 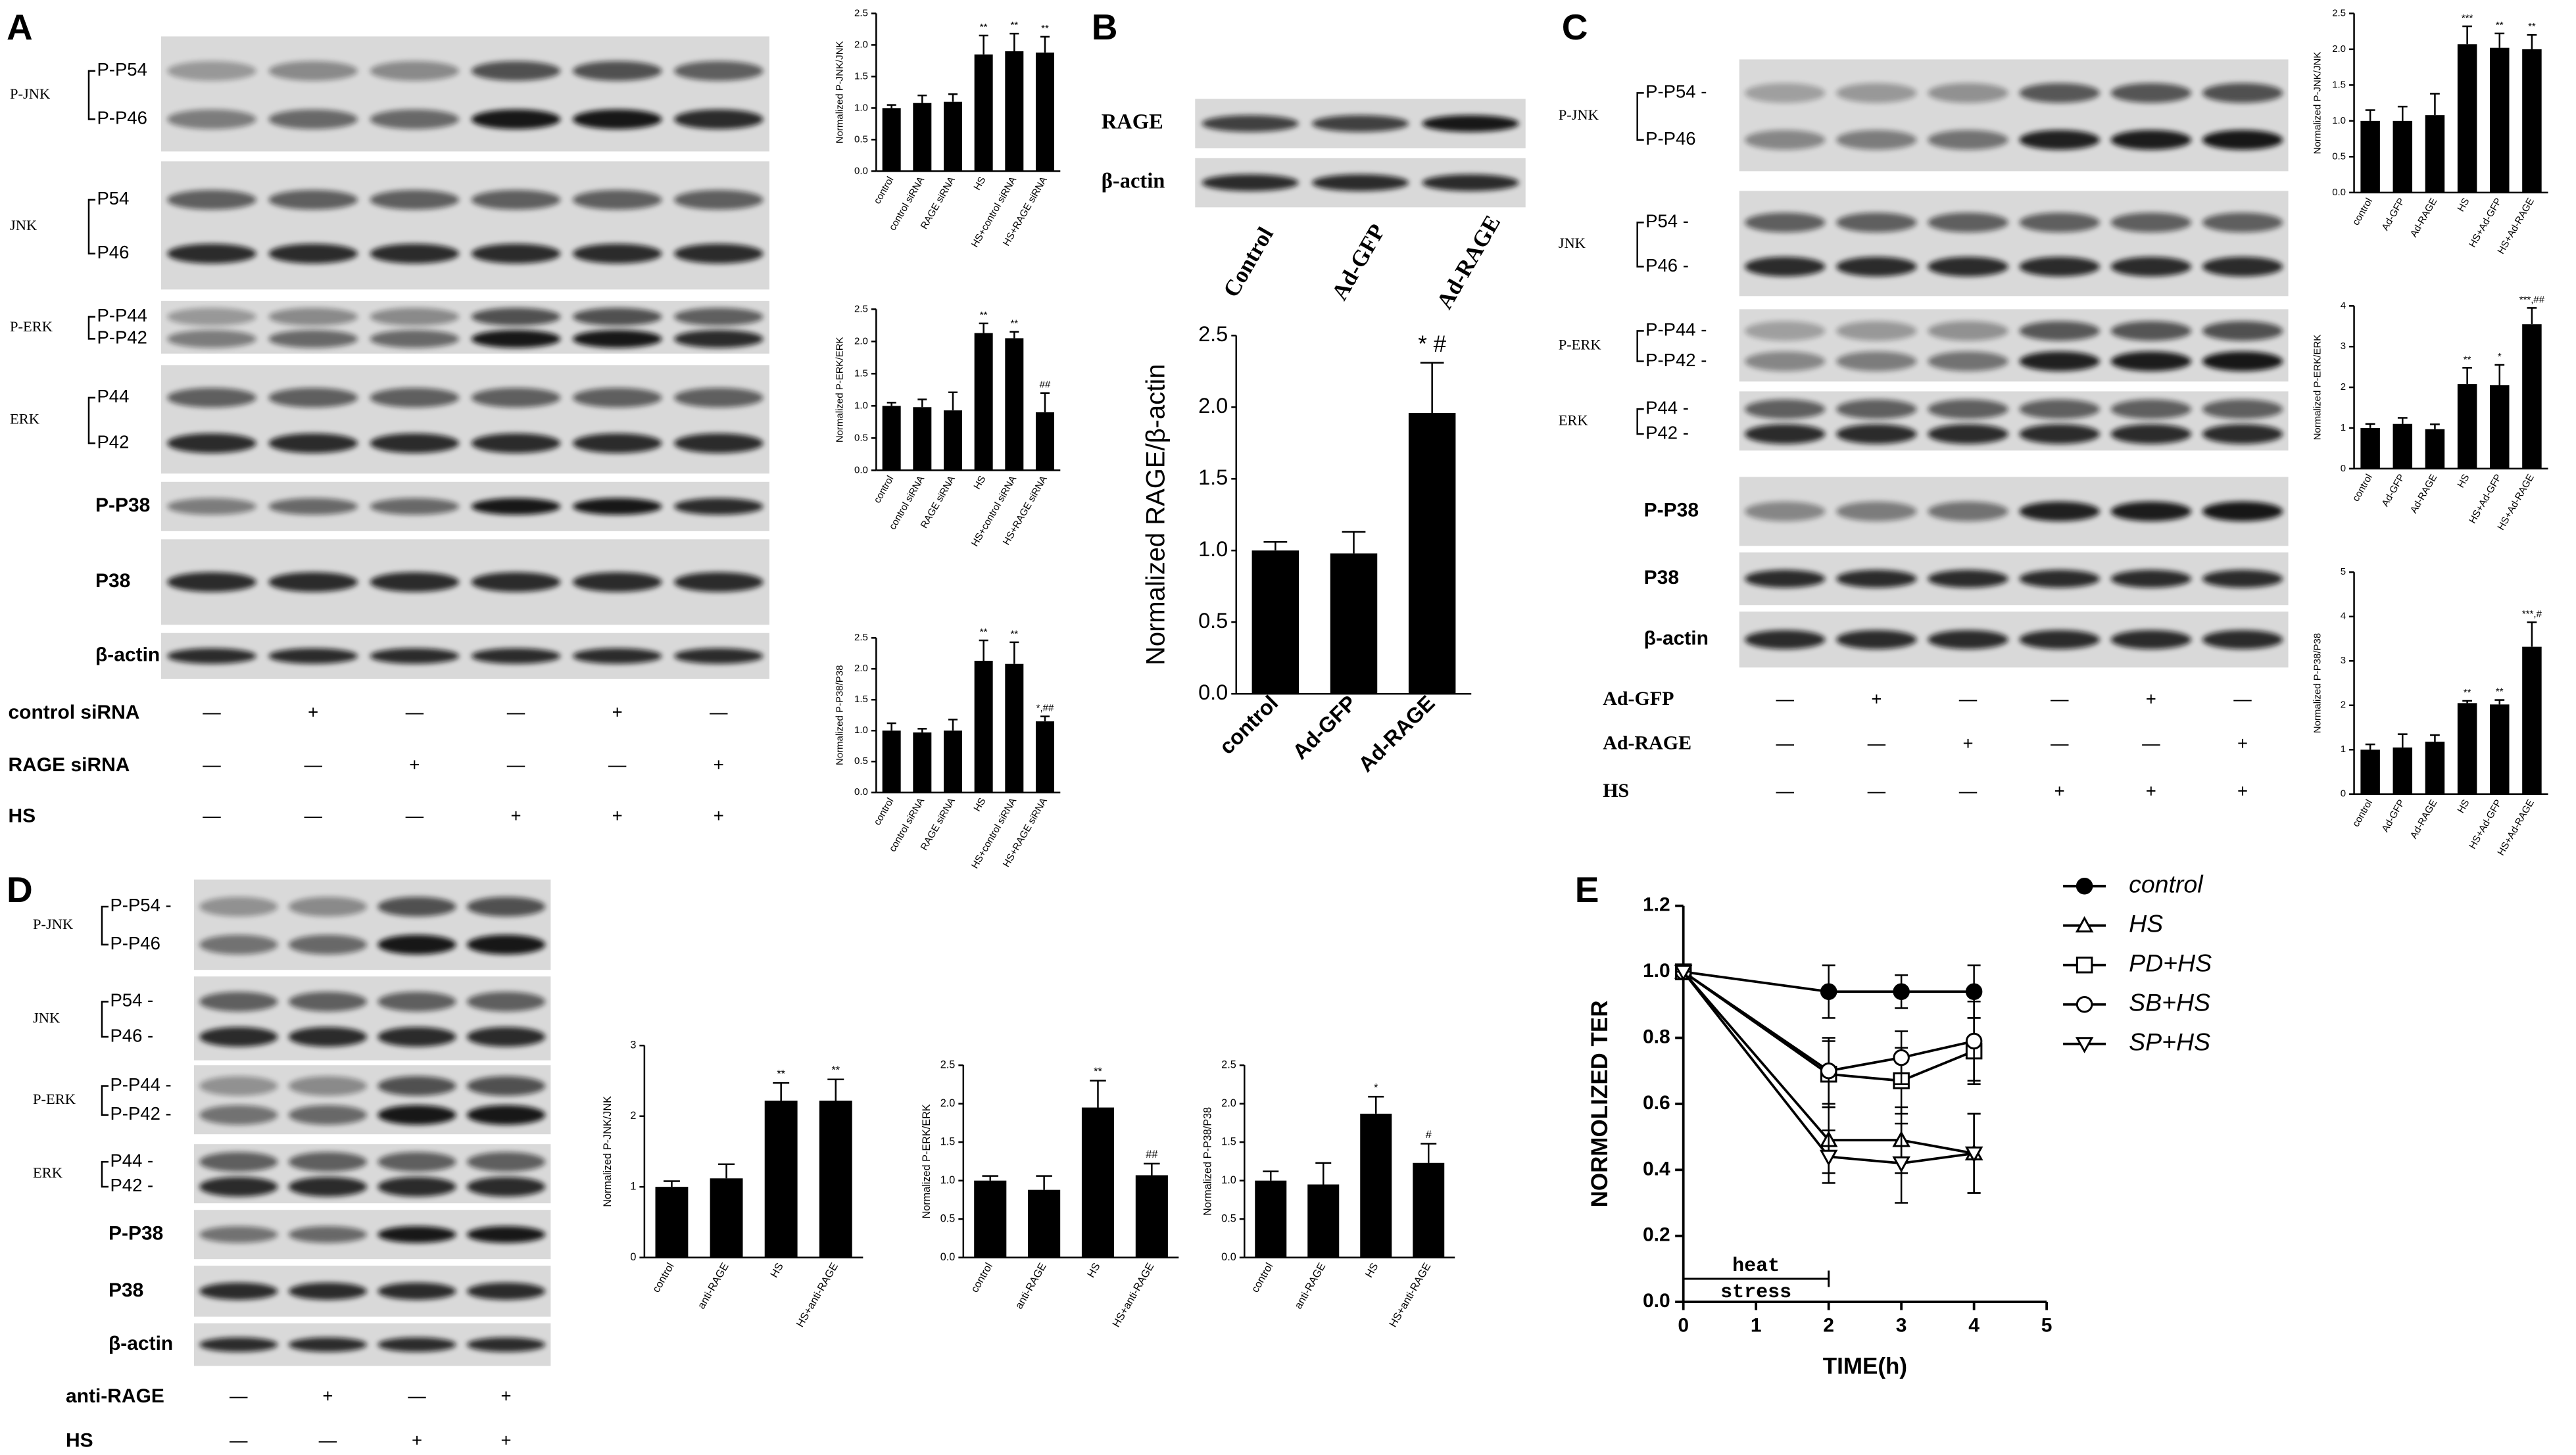 What do you see at coordinates (2317, 388) in the screenshot?
I see `y-axis-title: Normalized P-ERK/ERK` at bounding box center [2317, 388].